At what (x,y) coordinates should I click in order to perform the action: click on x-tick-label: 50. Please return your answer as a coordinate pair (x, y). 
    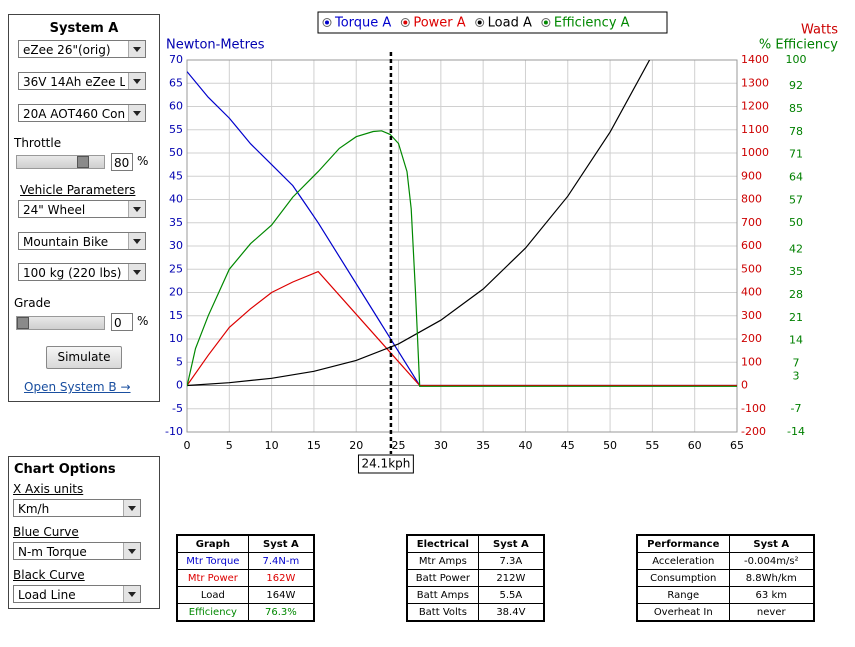
    Looking at the image, I should click on (610, 445).